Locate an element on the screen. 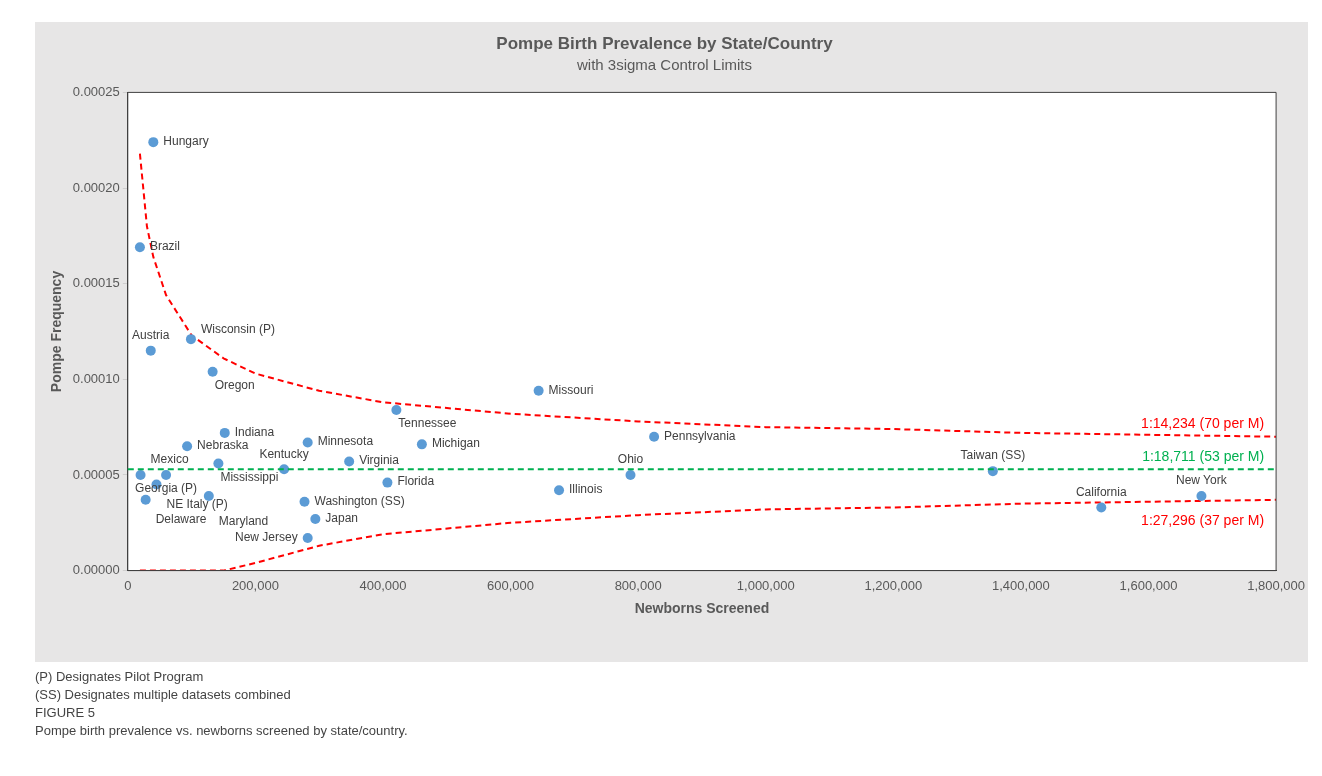 Image resolution: width=1322 pixels, height=776 pixels. annotation: Mississippi is located at coordinates (249, 476).